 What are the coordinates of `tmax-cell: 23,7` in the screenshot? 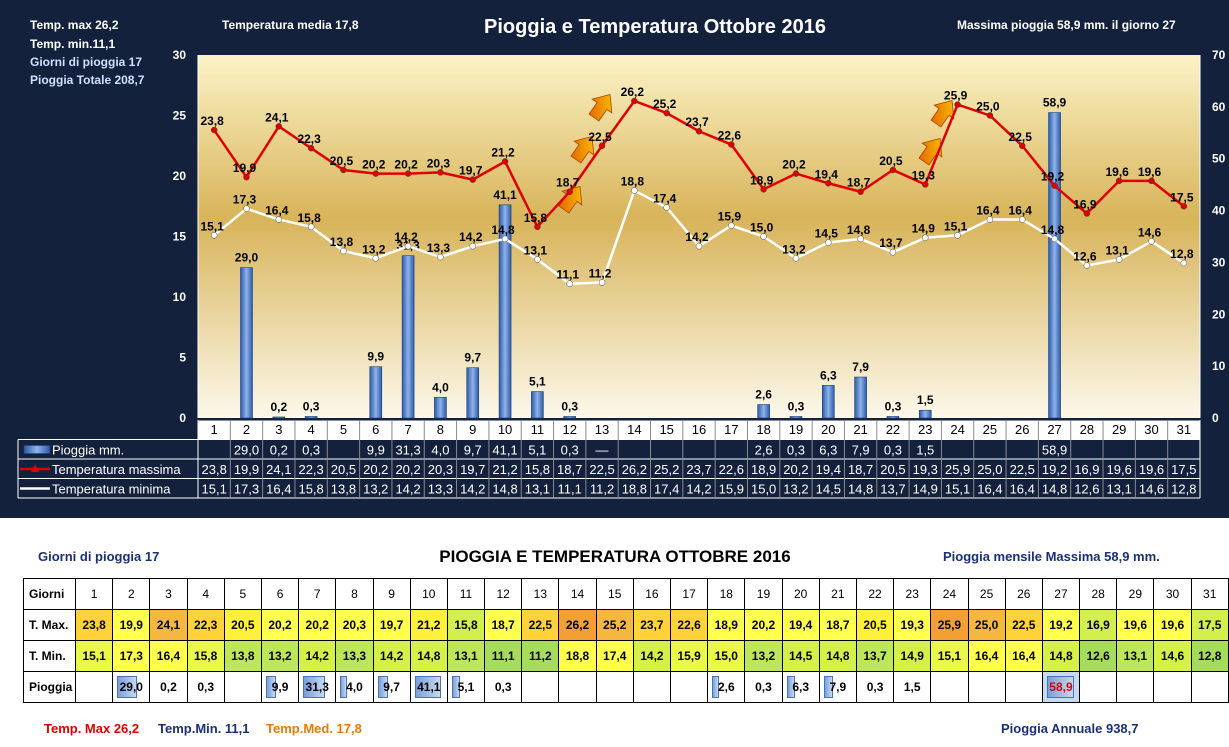 It's located at (652, 625).